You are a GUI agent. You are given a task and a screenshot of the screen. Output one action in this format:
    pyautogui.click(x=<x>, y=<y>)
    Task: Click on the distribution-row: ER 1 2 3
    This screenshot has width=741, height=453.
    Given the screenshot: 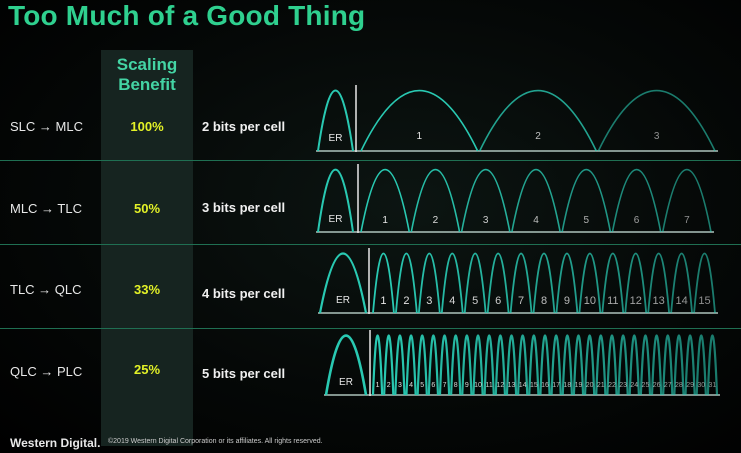 What is the action you would take?
    pyautogui.click(x=517, y=118)
    